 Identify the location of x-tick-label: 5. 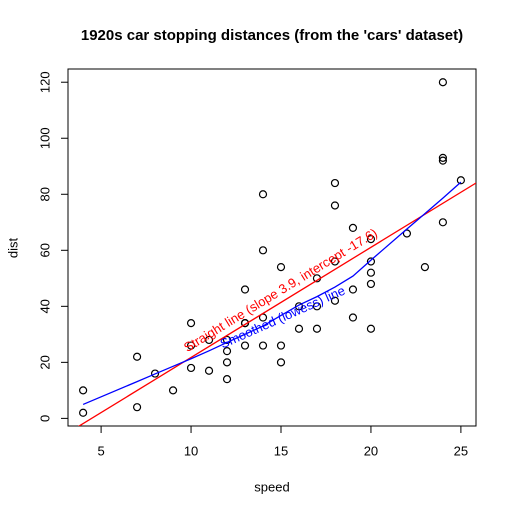
(100, 450).